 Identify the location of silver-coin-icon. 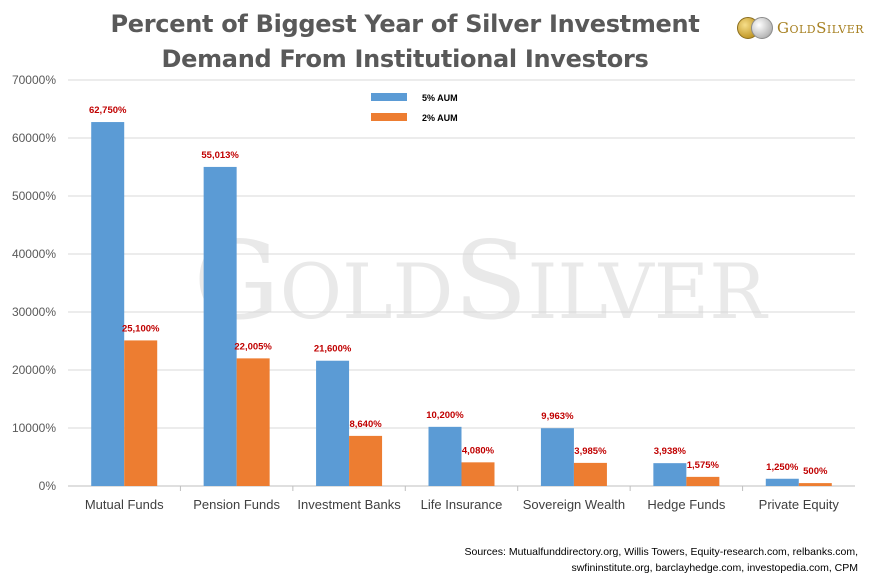
(762, 28).